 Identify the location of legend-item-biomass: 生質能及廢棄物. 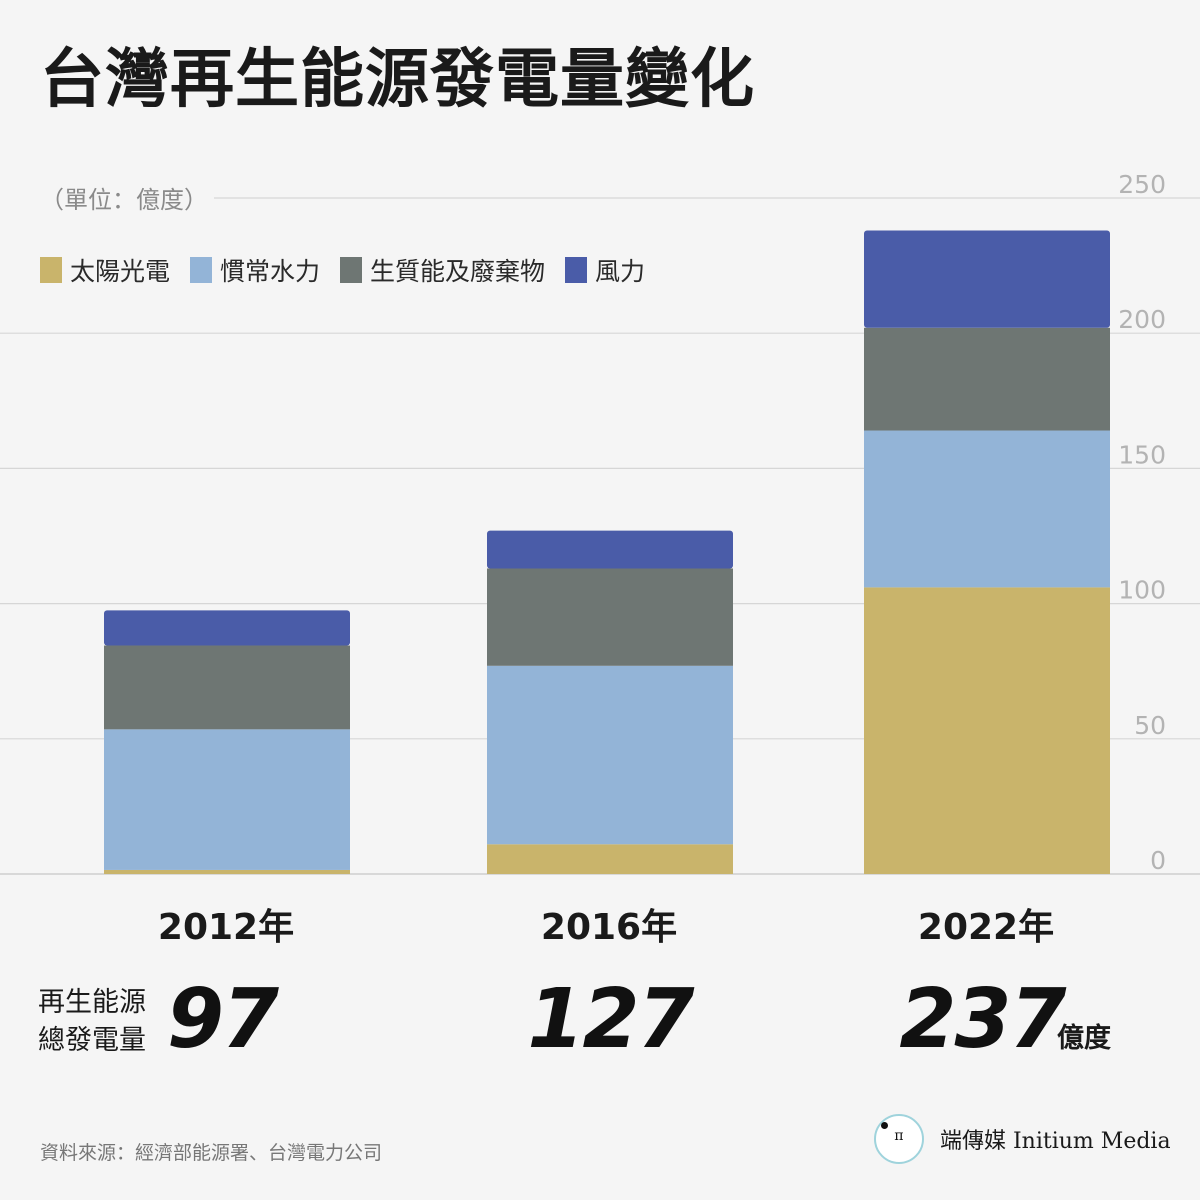
(442, 270).